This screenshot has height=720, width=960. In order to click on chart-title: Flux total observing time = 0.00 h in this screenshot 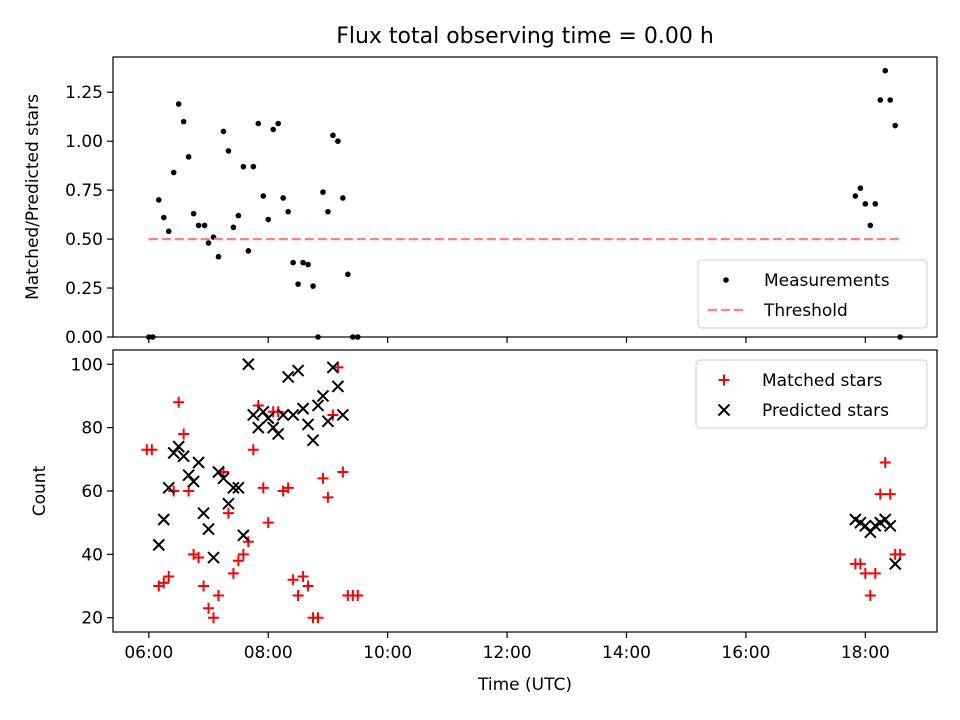, I will do `click(525, 36)`.